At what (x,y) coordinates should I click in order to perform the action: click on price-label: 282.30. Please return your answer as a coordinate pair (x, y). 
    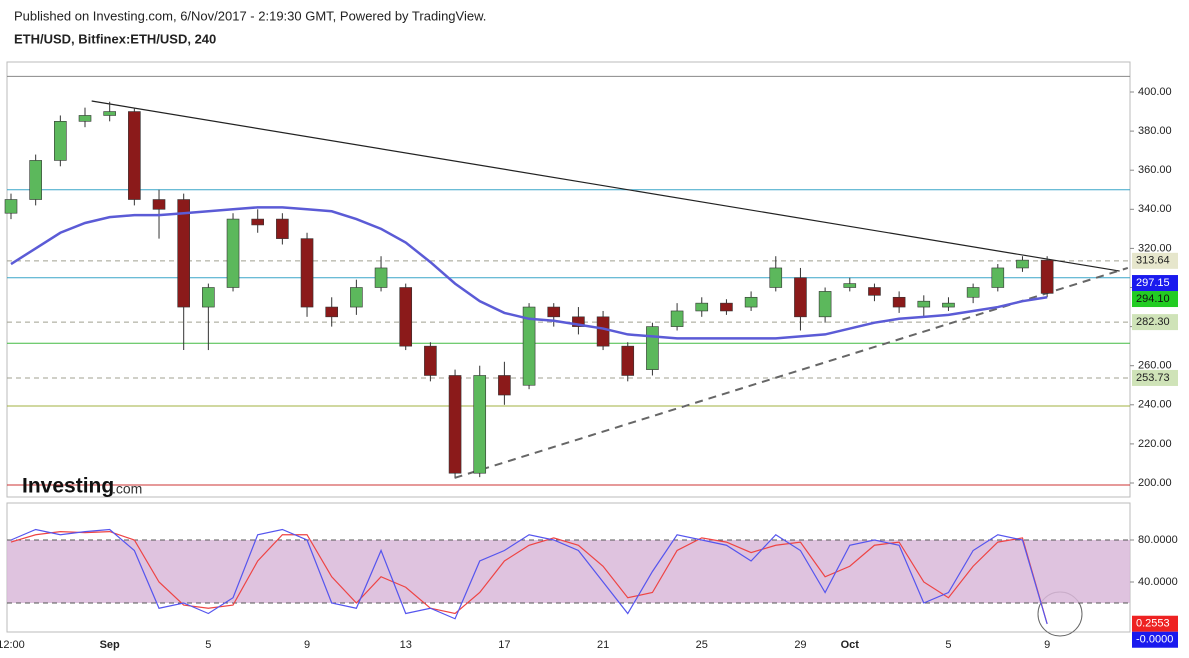
    Looking at the image, I should click on (1153, 322).